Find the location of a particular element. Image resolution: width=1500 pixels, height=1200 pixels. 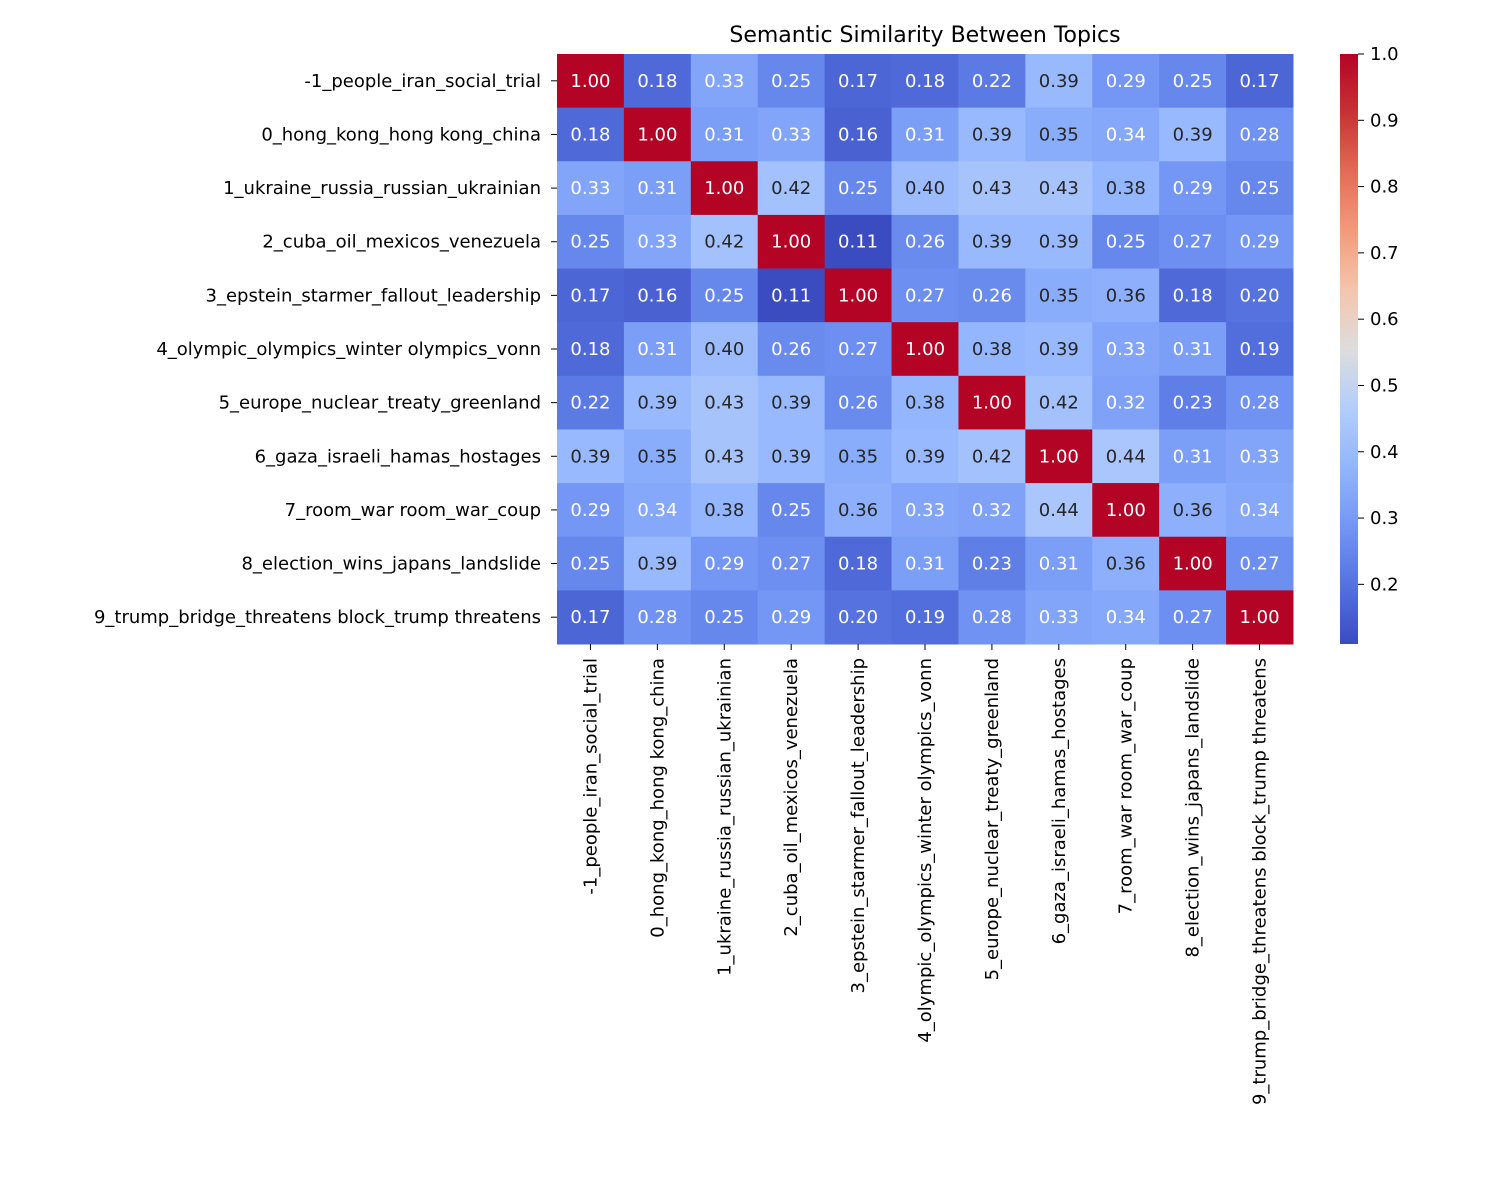

colorbar-tick-label: 0.8 is located at coordinates (1384, 187).